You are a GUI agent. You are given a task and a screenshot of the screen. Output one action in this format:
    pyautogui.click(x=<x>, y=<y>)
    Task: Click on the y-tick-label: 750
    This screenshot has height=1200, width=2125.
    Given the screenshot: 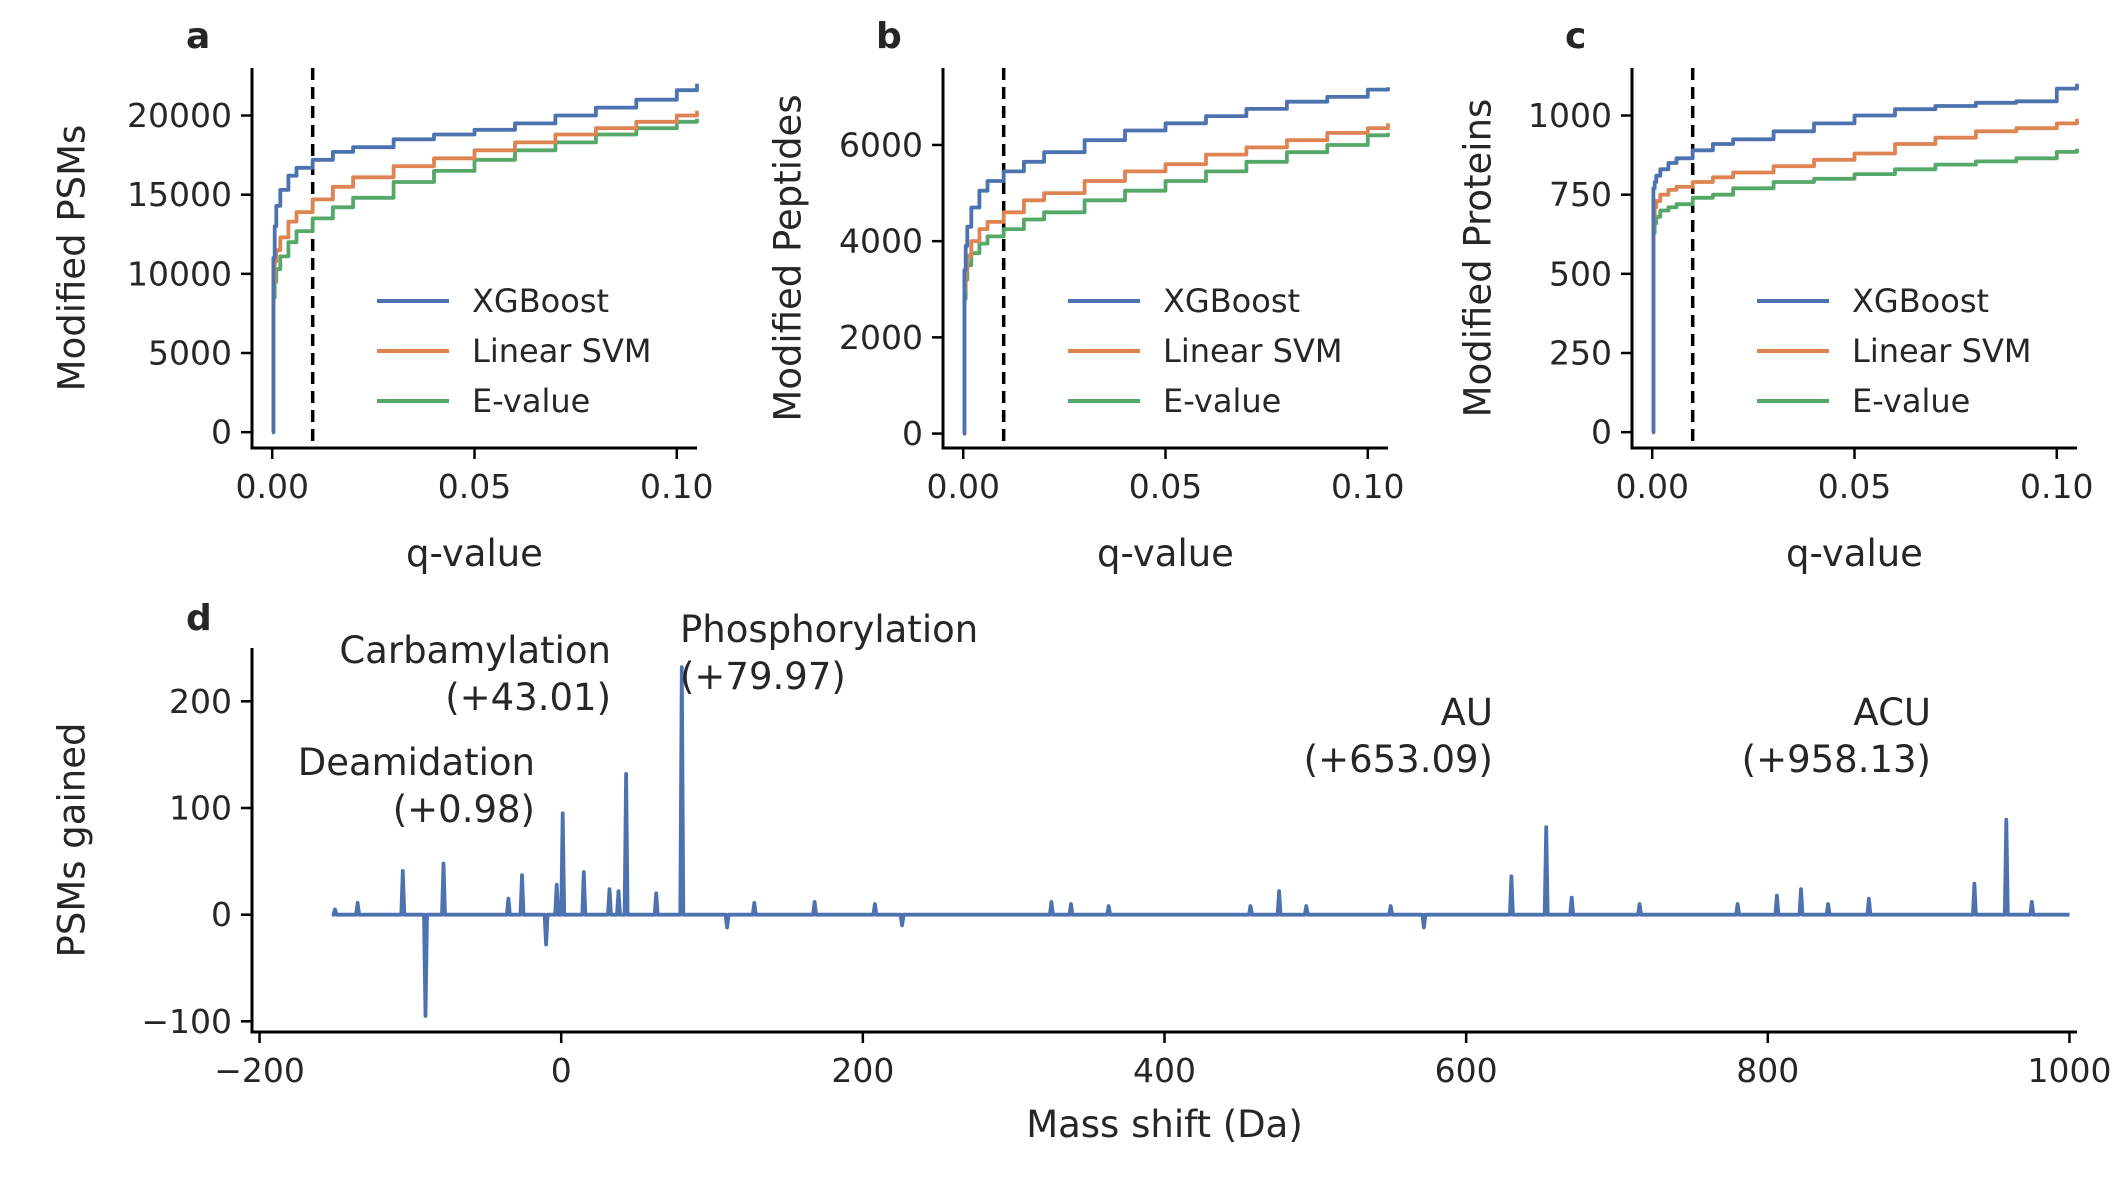 What is the action you would take?
    pyautogui.click(x=1580, y=194)
    